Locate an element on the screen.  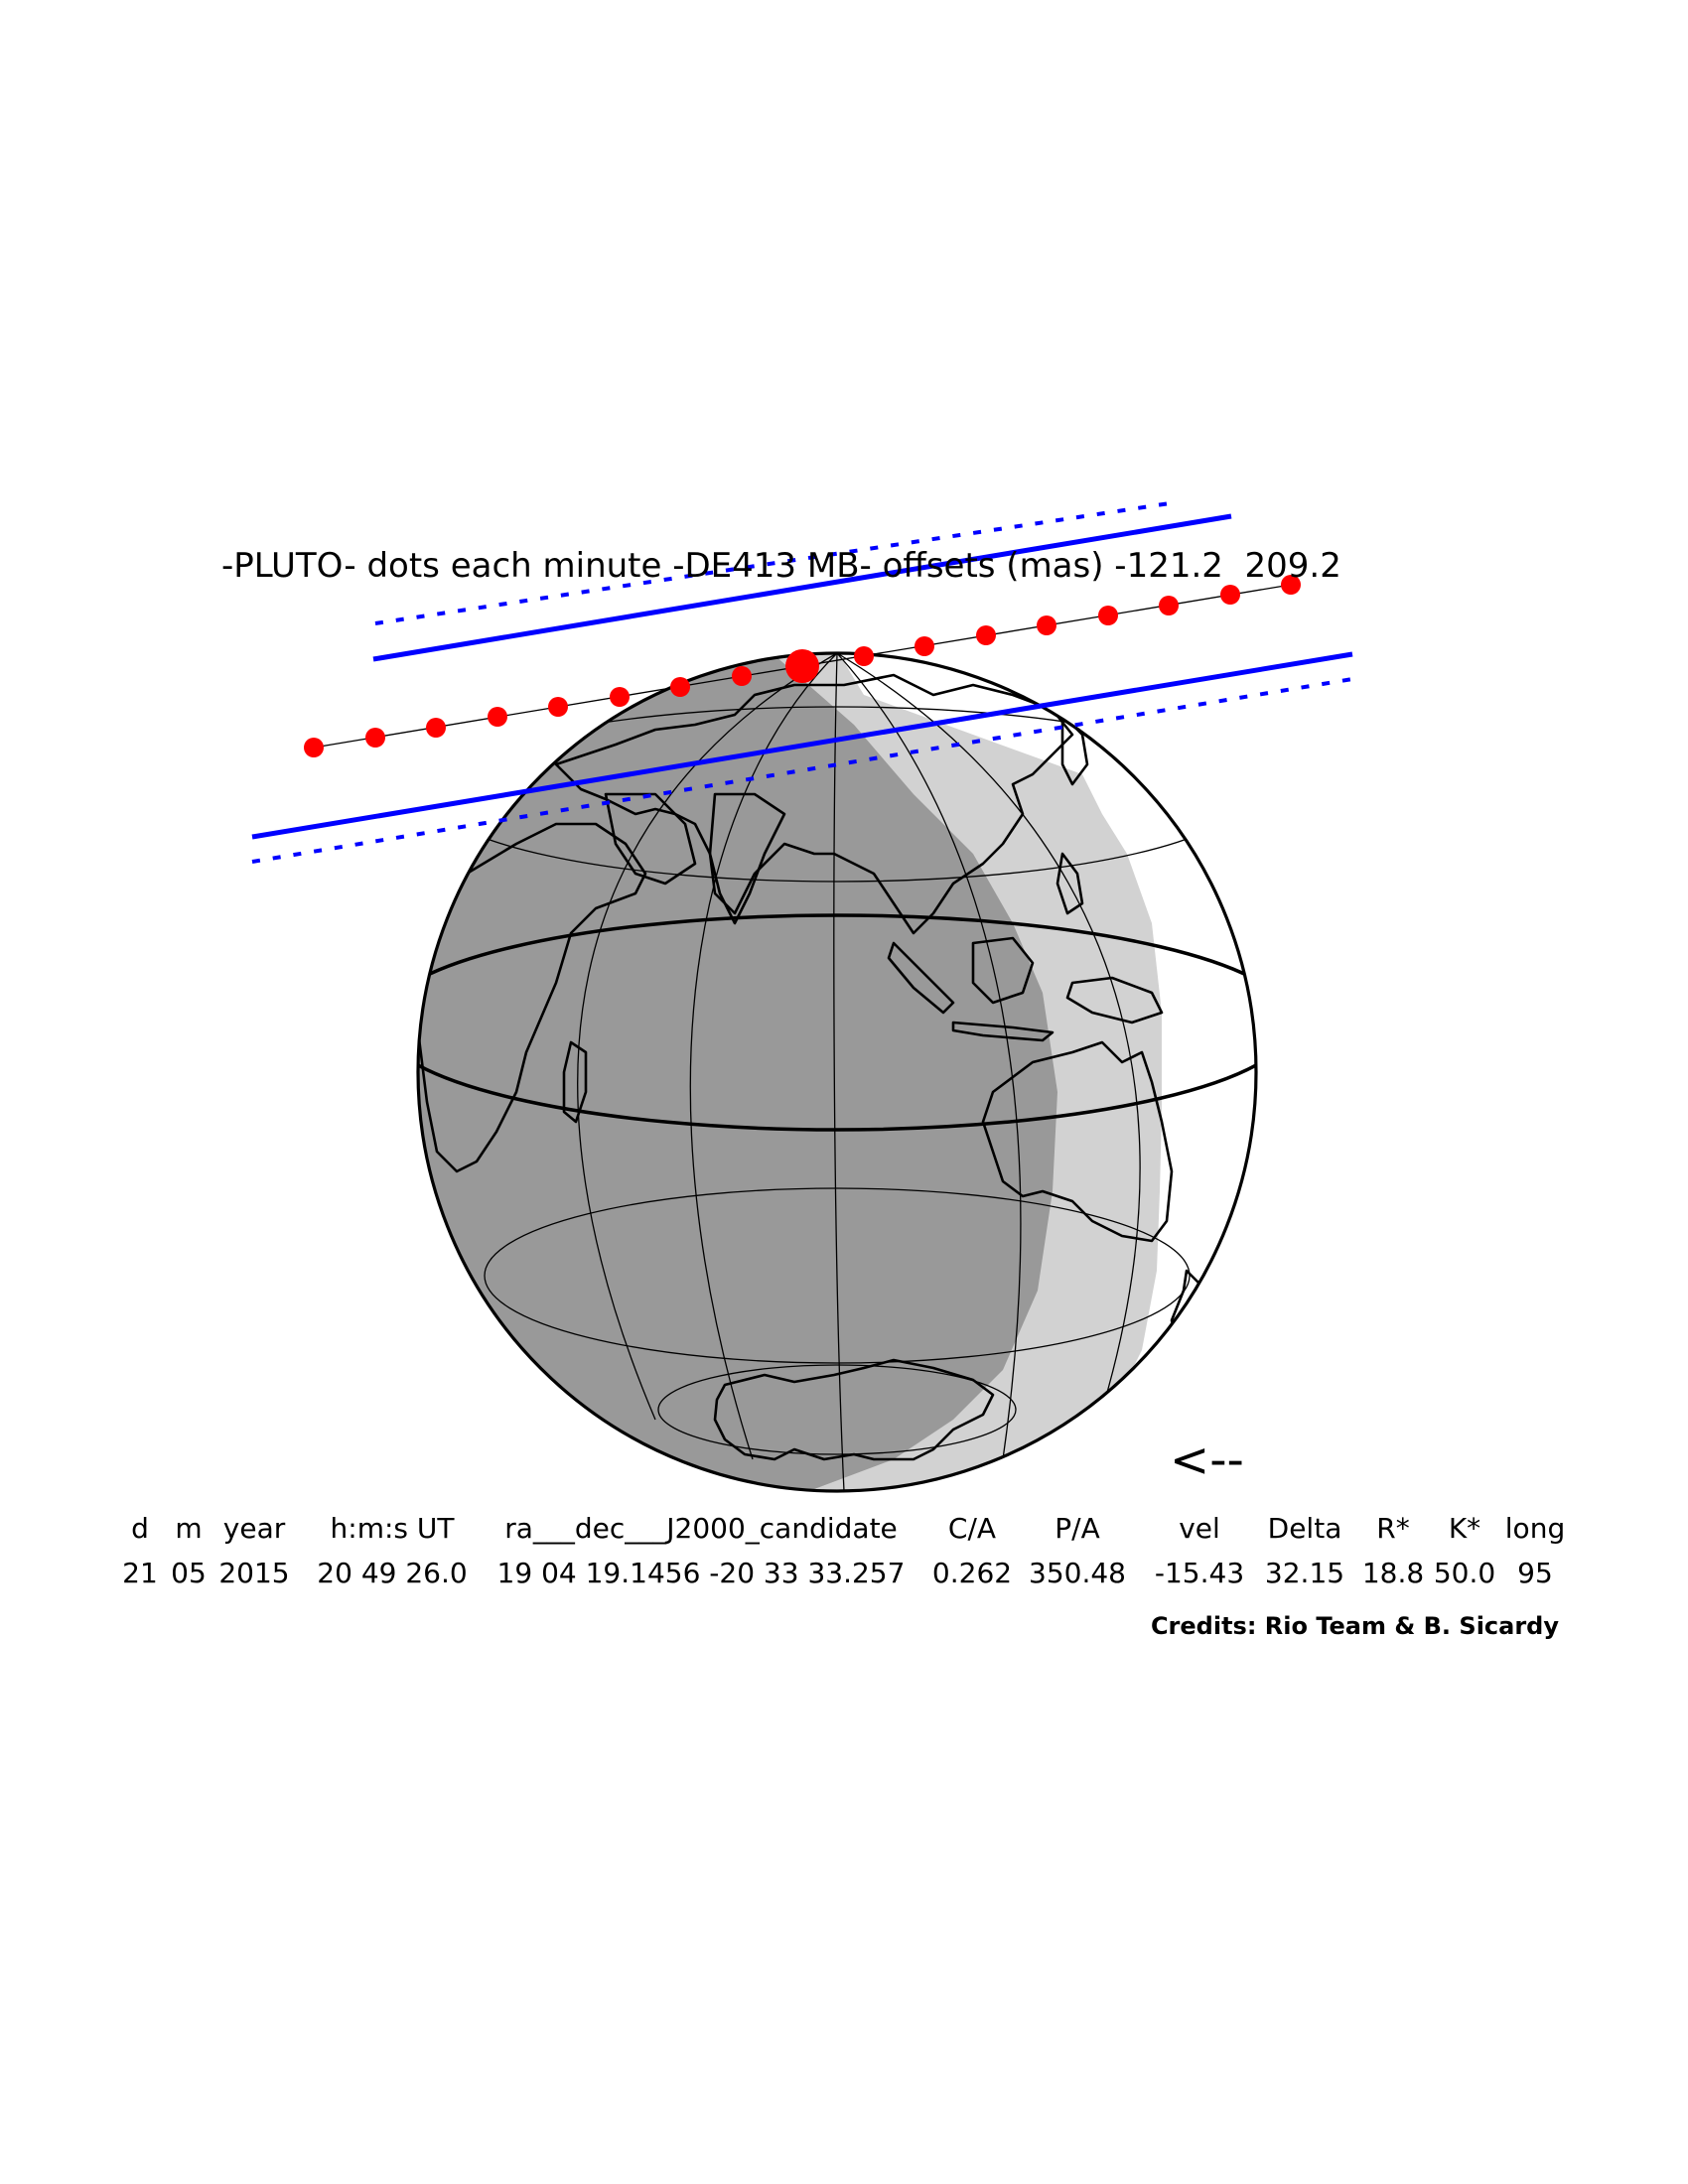
value-k-star: 50.0 is located at coordinates (1464, 1573).